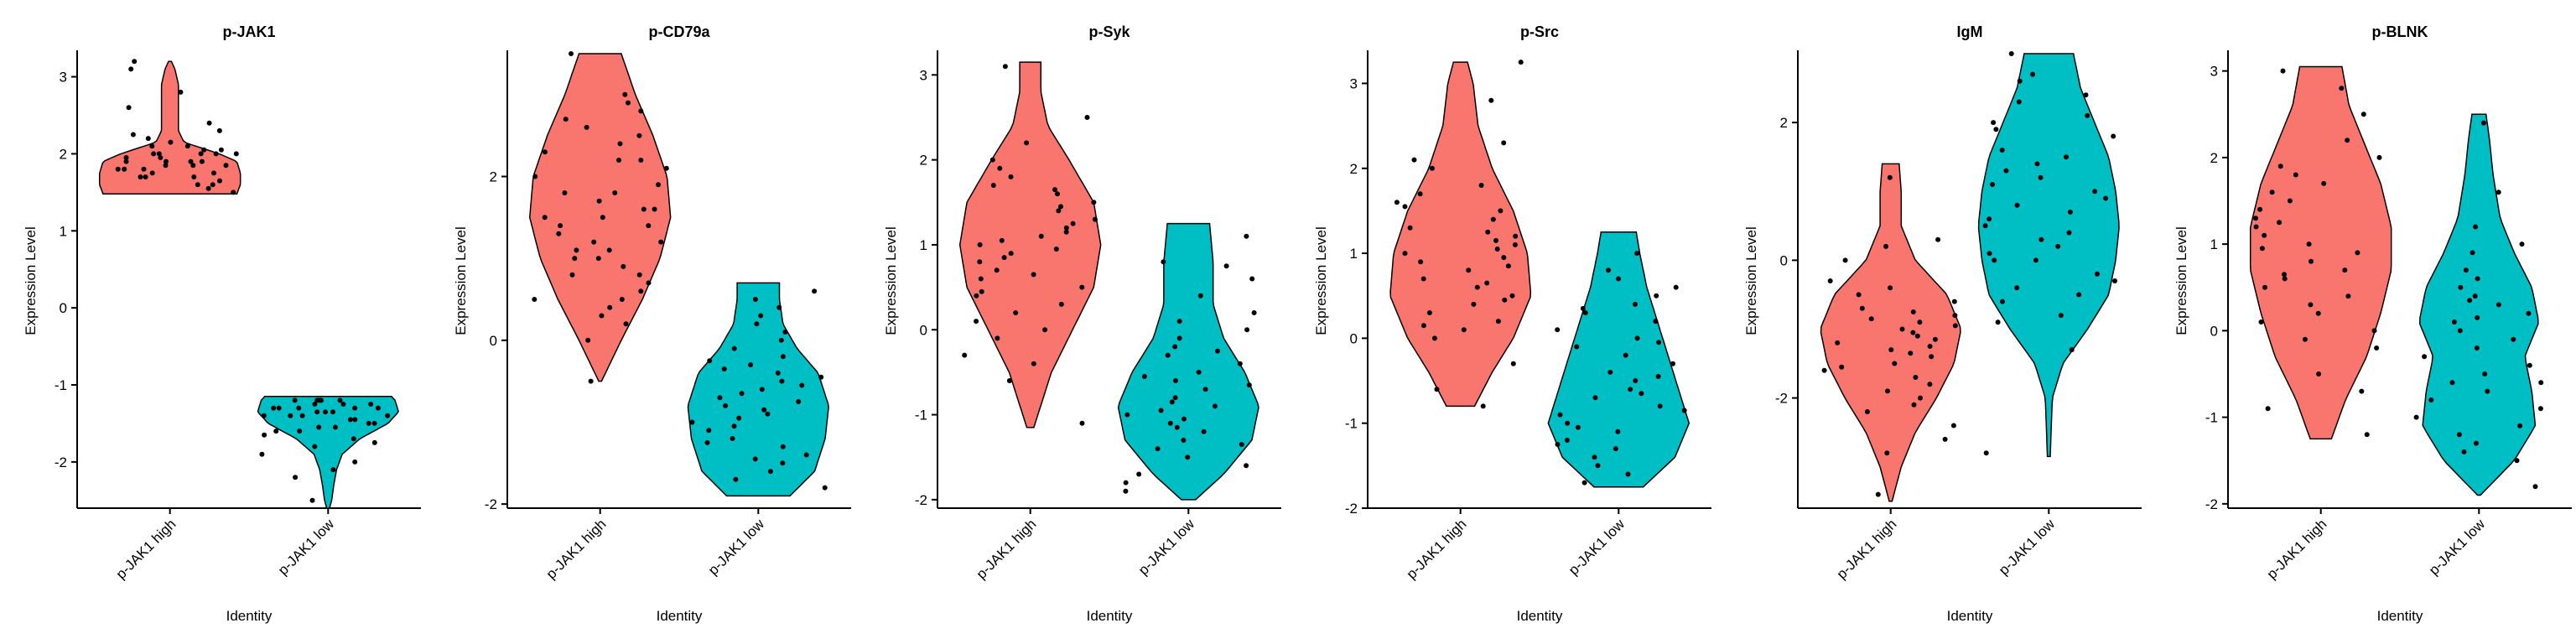 The height and width of the screenshot is (644, 2576). Describe the element at coordinates (61, 385) in the screenshot. I see `y-tick-label: -1` at that location.